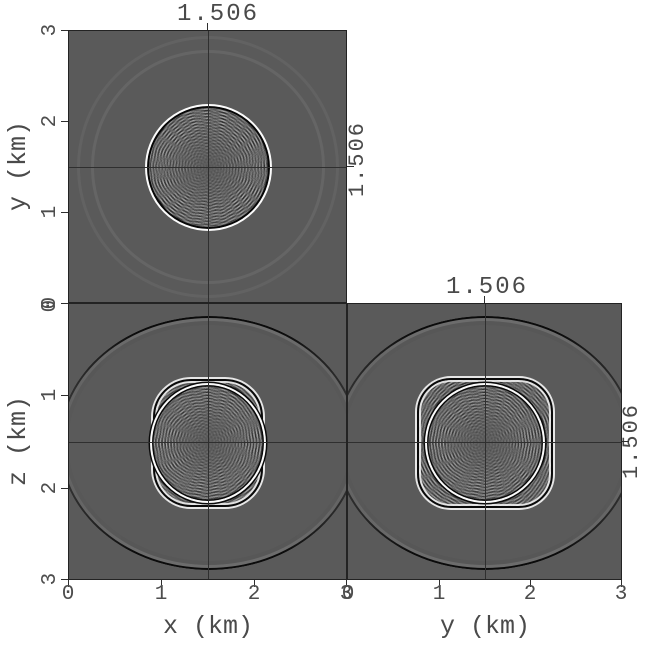  I want to click on slice-label-right-xy: 1.506, so click(357, 159).